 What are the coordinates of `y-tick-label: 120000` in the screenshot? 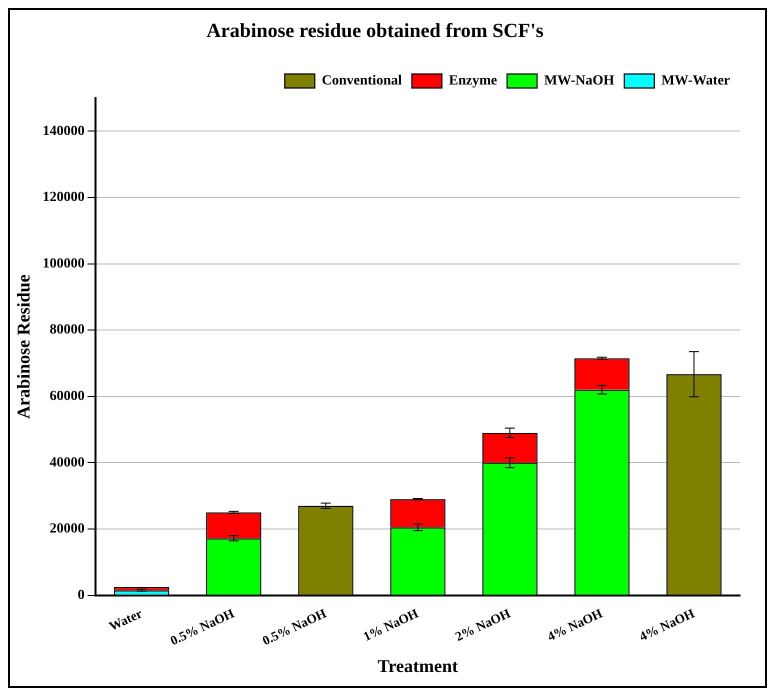 It's located at (63, 198).